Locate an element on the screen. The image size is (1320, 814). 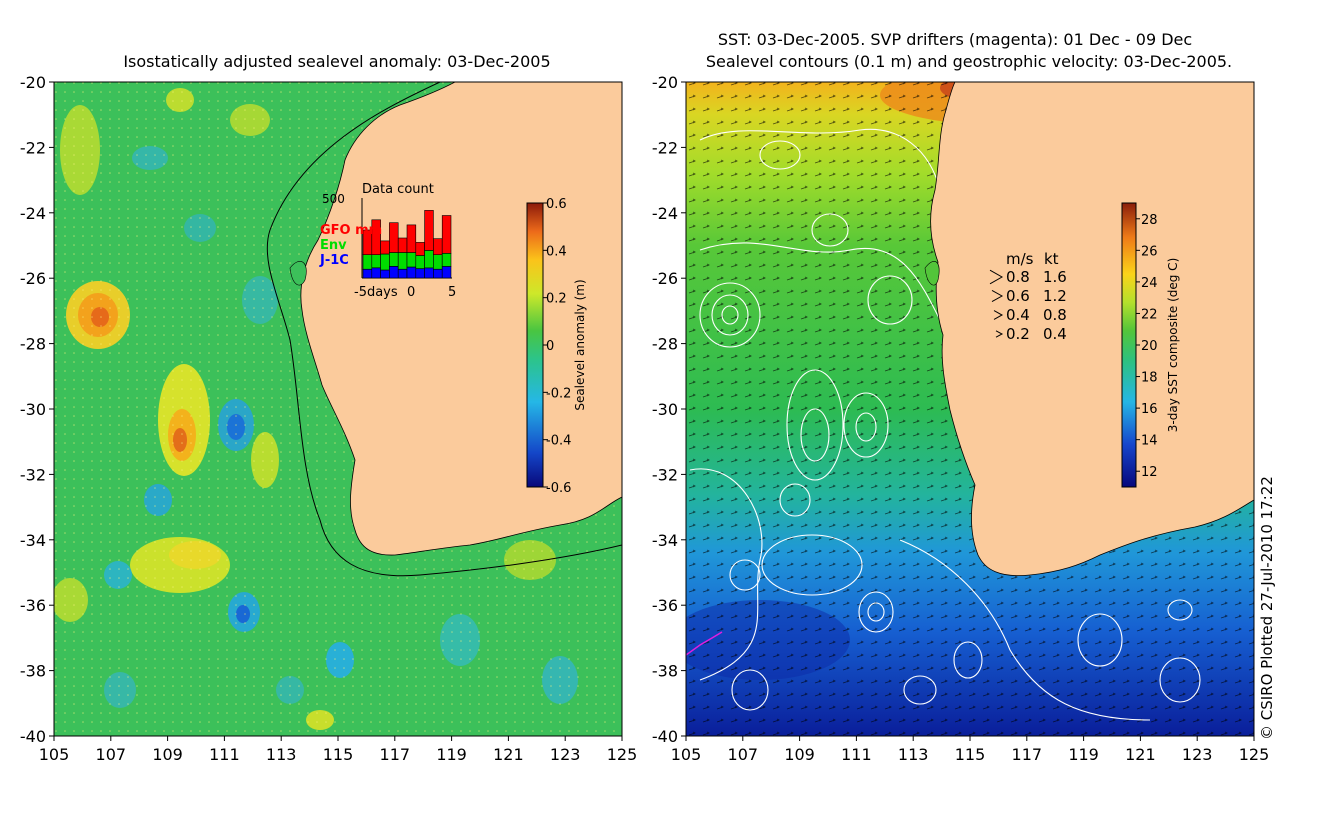
velocity-legend-kt: 0.4 is located at coordinates (1055, 334).